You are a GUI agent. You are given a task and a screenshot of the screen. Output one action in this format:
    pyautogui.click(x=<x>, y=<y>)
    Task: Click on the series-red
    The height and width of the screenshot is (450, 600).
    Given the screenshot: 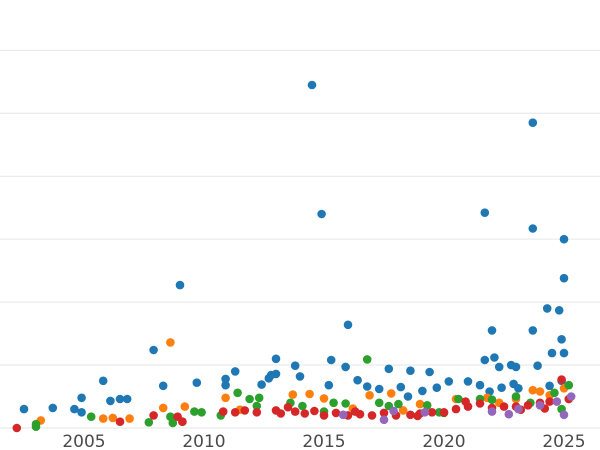 What is the action you would take?
    pyautogui.click(x=293, y=404)
    